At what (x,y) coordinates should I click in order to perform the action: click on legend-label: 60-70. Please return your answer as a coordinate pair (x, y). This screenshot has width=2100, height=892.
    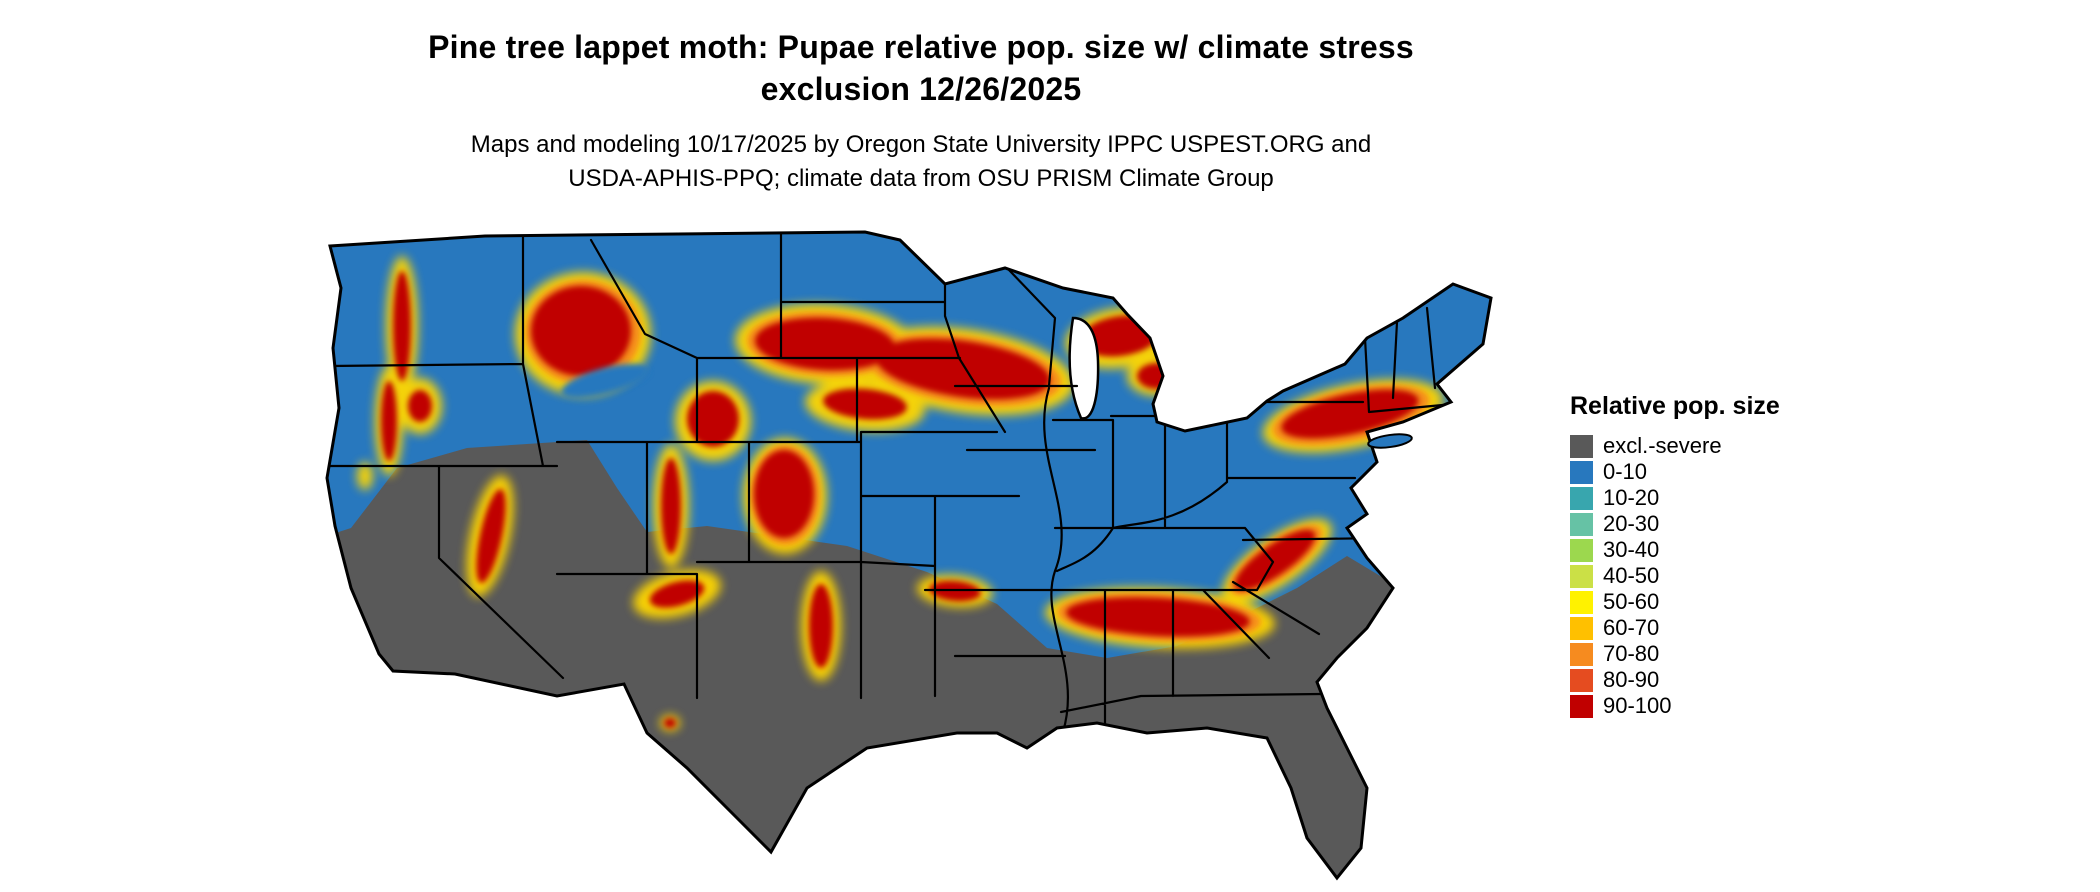
    Looking at the image, I should click on (1631, 627).